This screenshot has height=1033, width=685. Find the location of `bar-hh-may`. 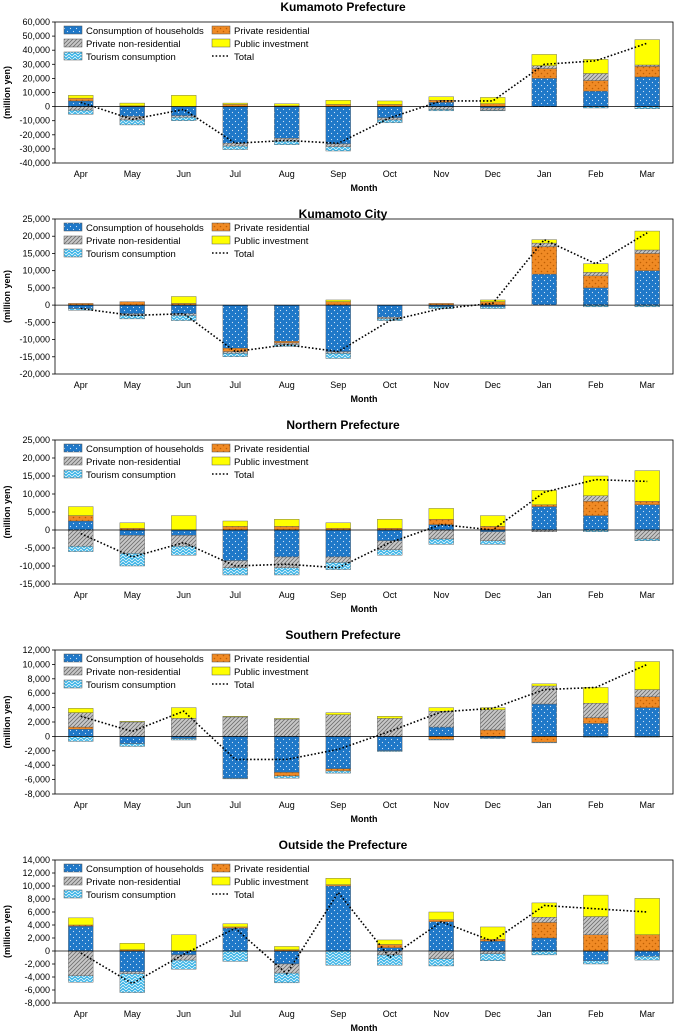

bar-hh-may is located at coordinates (132, 532).